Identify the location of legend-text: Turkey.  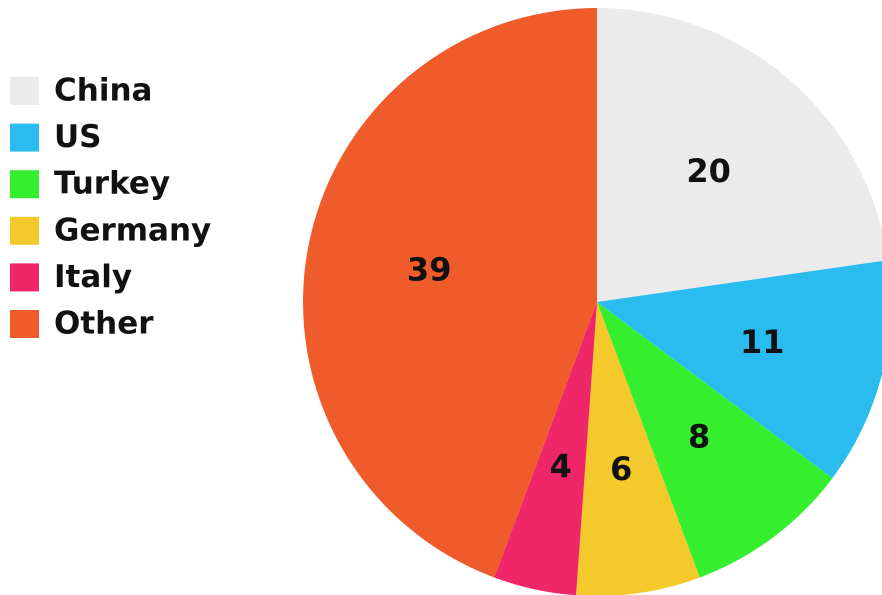
(112, 184).